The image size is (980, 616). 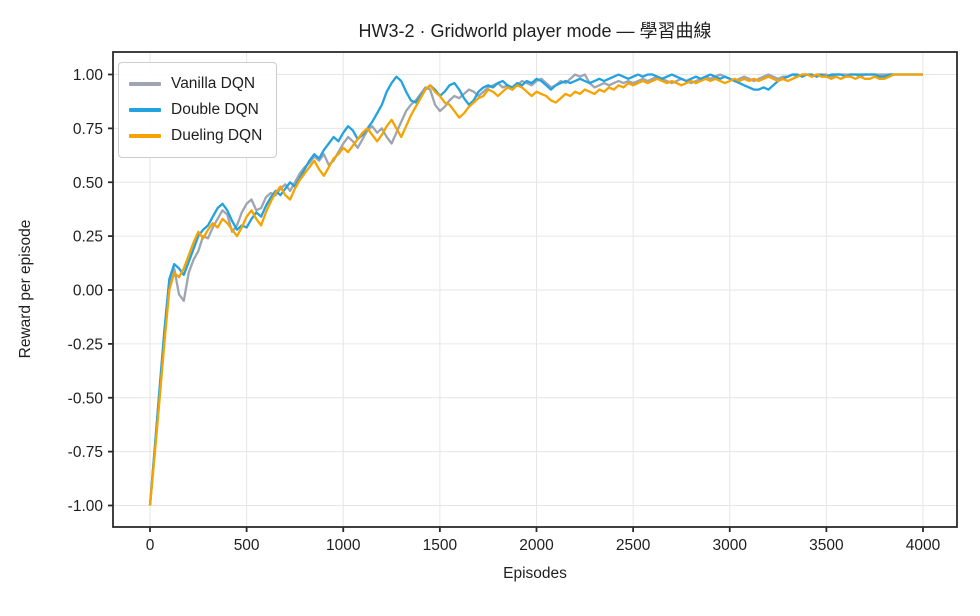 I want to click on x-axis-label: Episodes, so click(x=535, y=573).